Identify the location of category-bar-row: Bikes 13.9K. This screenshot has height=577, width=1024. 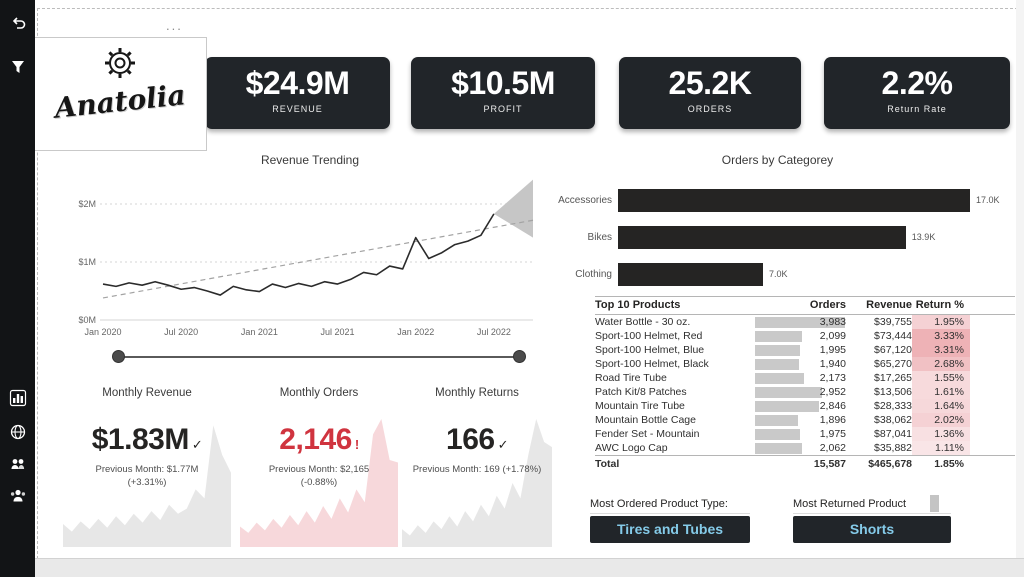
(776, 237).